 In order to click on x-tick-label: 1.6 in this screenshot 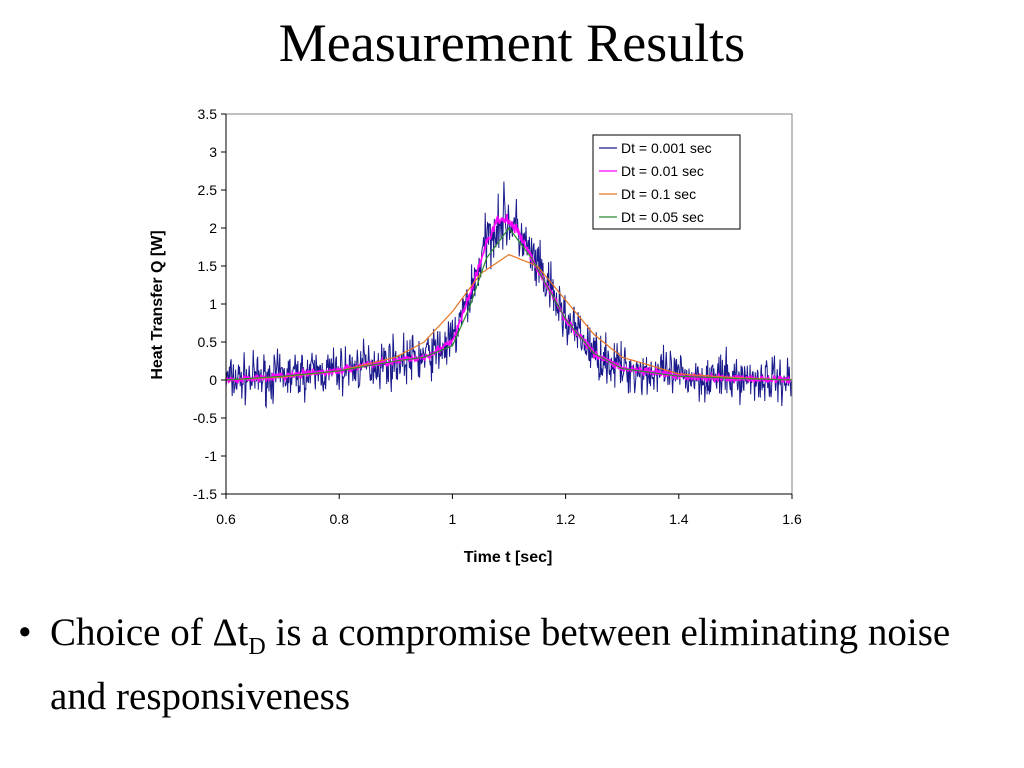, I will do `click(792, 519)`.